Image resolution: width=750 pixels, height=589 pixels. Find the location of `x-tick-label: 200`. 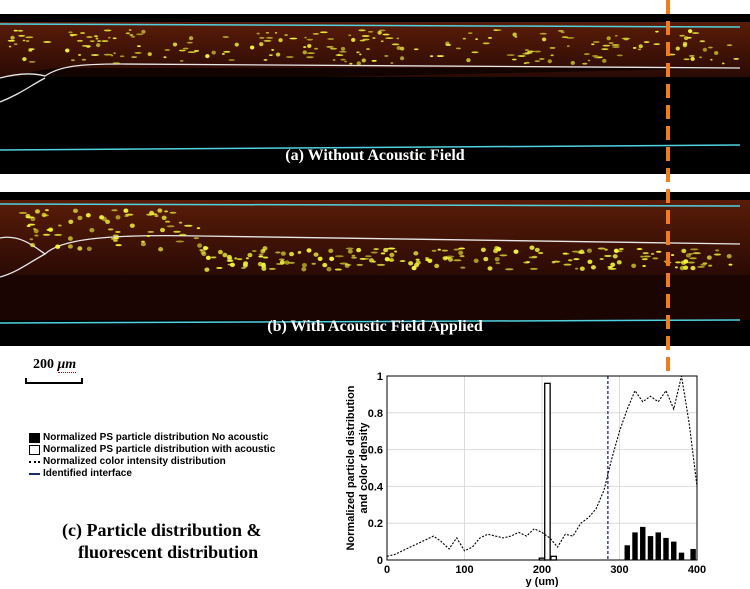

x-tick-label: 200 is located at coordinates (542, 570).